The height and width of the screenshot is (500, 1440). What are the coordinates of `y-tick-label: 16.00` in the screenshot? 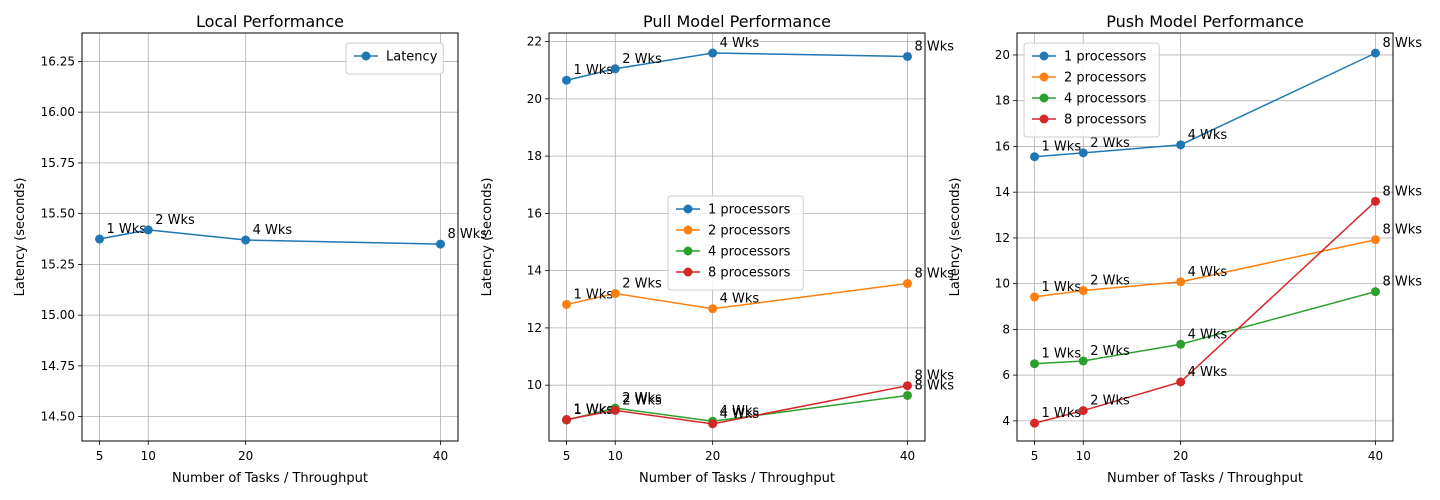 It's located at (58, 112).